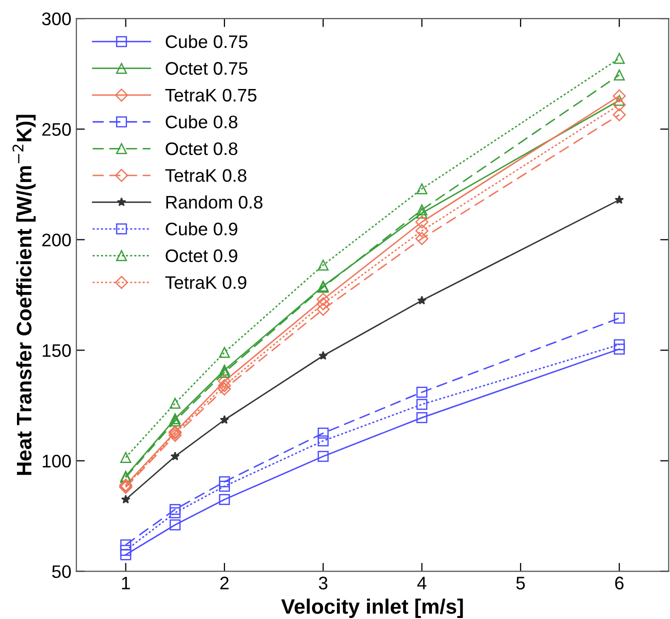 The width and height of the screenshot is (670, 619). Describe the element at coordinates (205, 175) in the screenshot. I see `legend-label: TetraK 0.8` at that location.